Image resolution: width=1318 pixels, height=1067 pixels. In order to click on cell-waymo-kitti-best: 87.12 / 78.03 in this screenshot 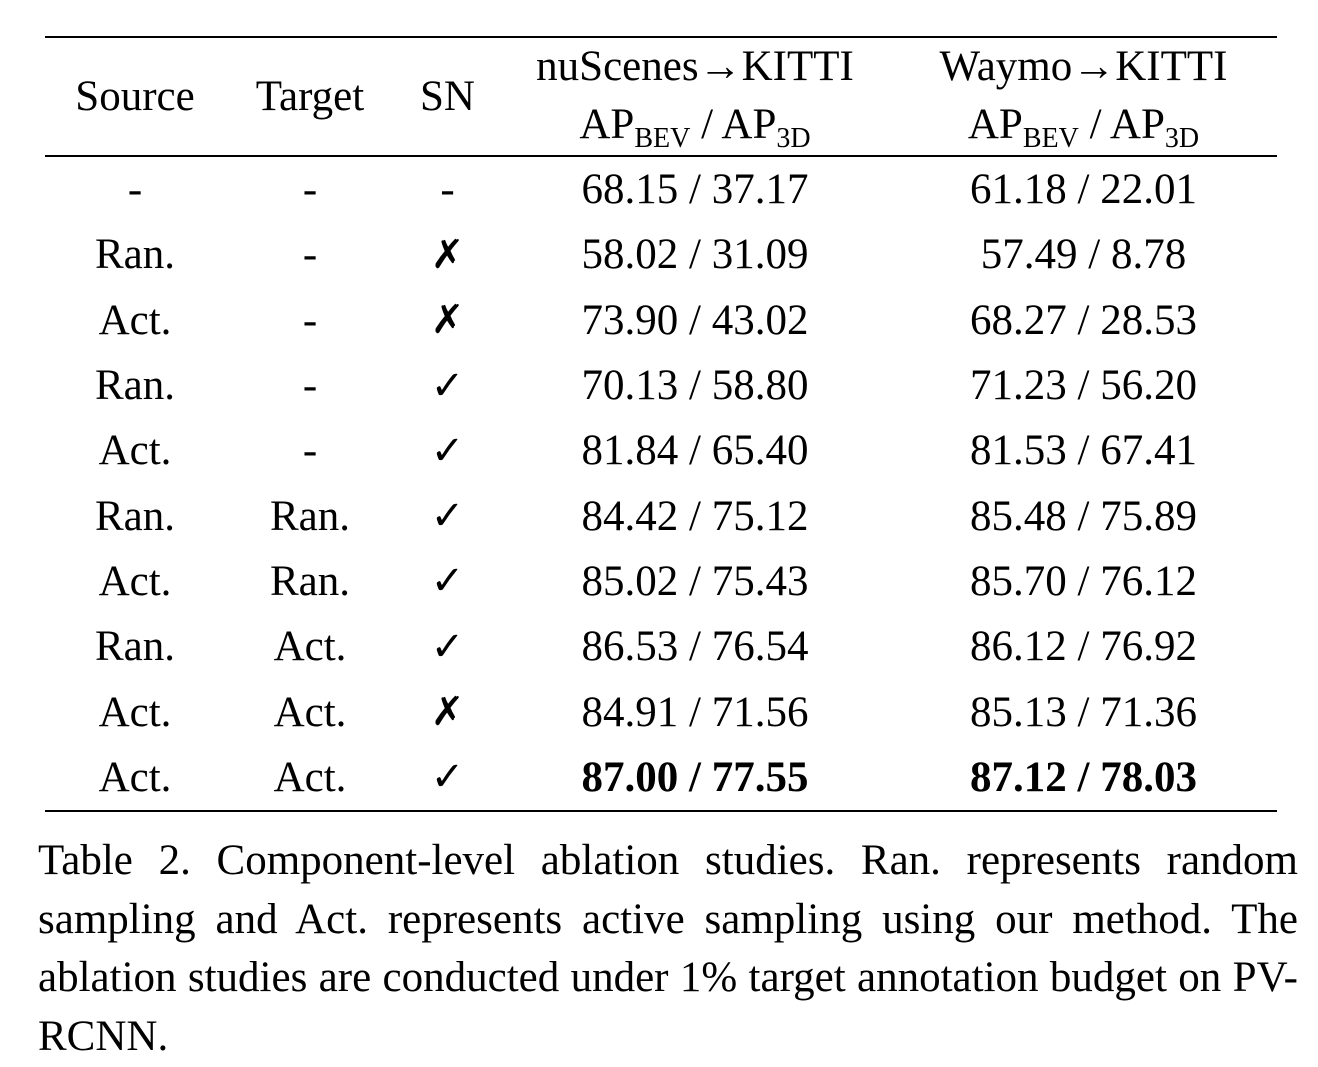, I will do `click(1083, 777)`.